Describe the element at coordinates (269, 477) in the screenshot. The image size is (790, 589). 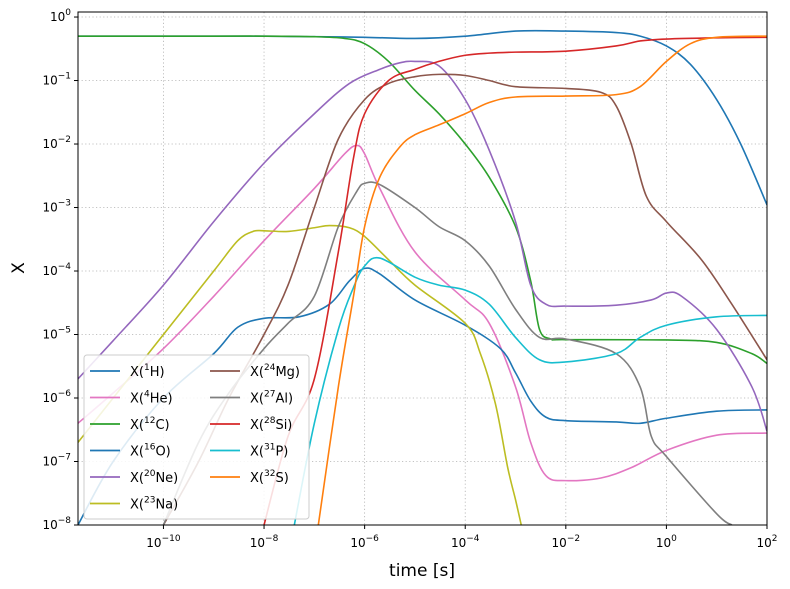
I see `legend-entry: X(32S)` at that location.